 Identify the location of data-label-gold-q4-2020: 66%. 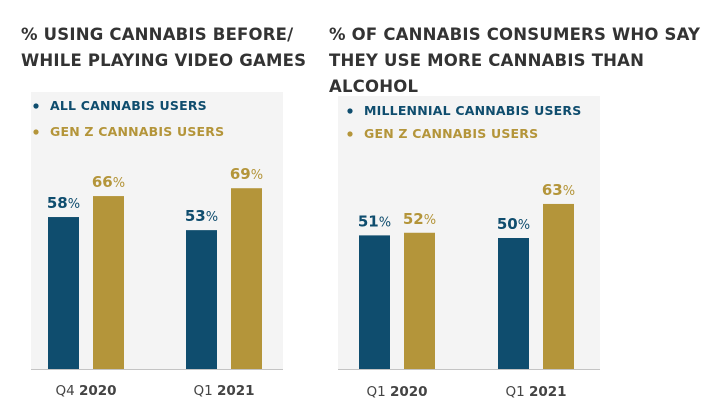
(108, 182).